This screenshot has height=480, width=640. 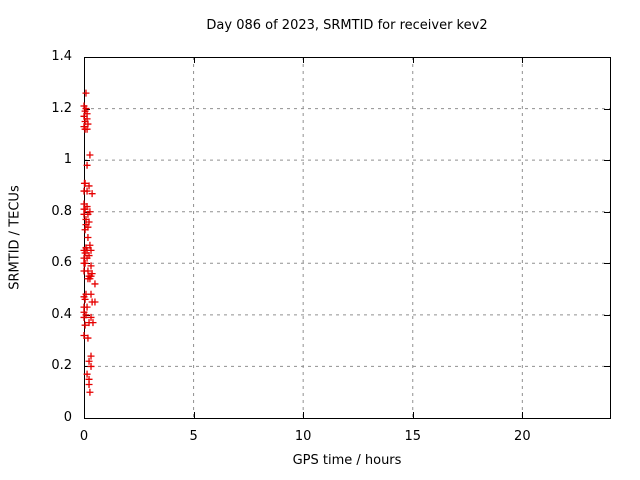 What do you see at coordinates (61, 366) in the screenshot?
I see `y-tick-label: 0.2` at bounding box center [61, 366].